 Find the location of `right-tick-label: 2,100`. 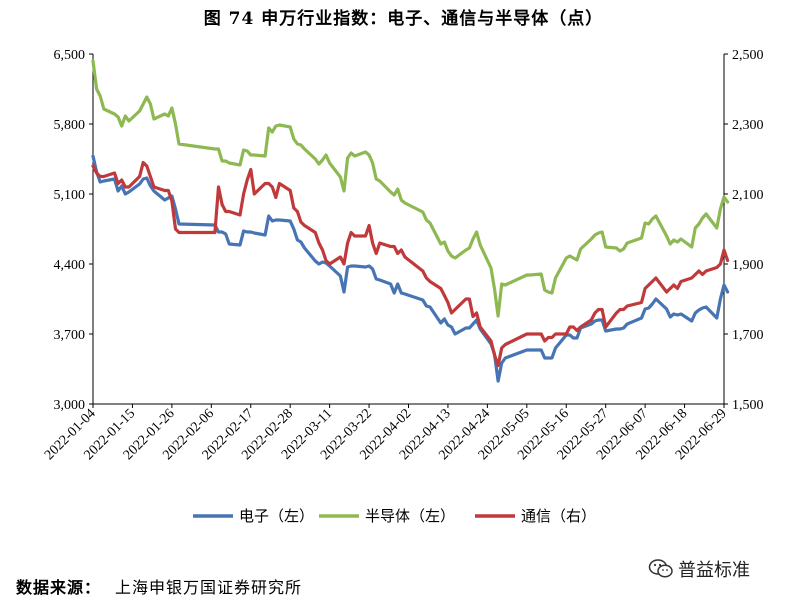

right-tick-label: 2,100 is located at coordinates (748, 195).